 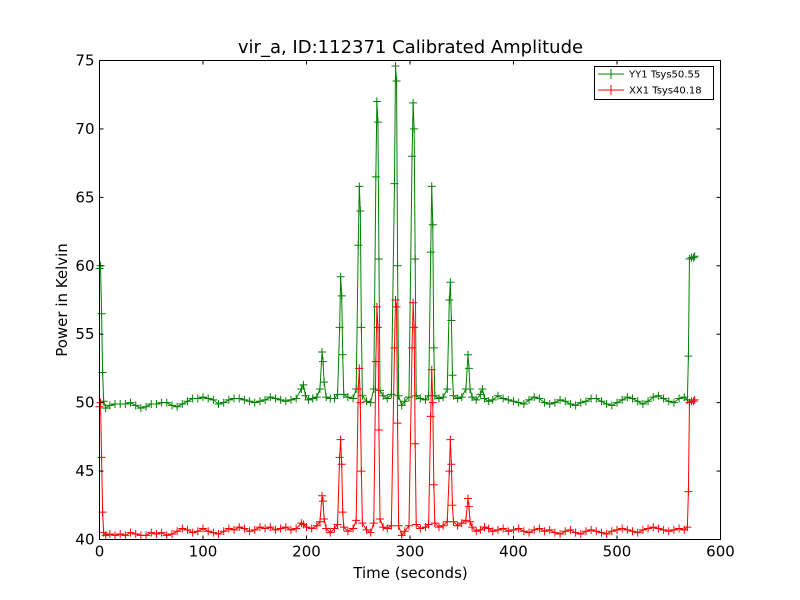 What do you see at coordinates (84, 61) in the screenshot?
I see `y-tick-label: 75` at bounding box center [84, 61].